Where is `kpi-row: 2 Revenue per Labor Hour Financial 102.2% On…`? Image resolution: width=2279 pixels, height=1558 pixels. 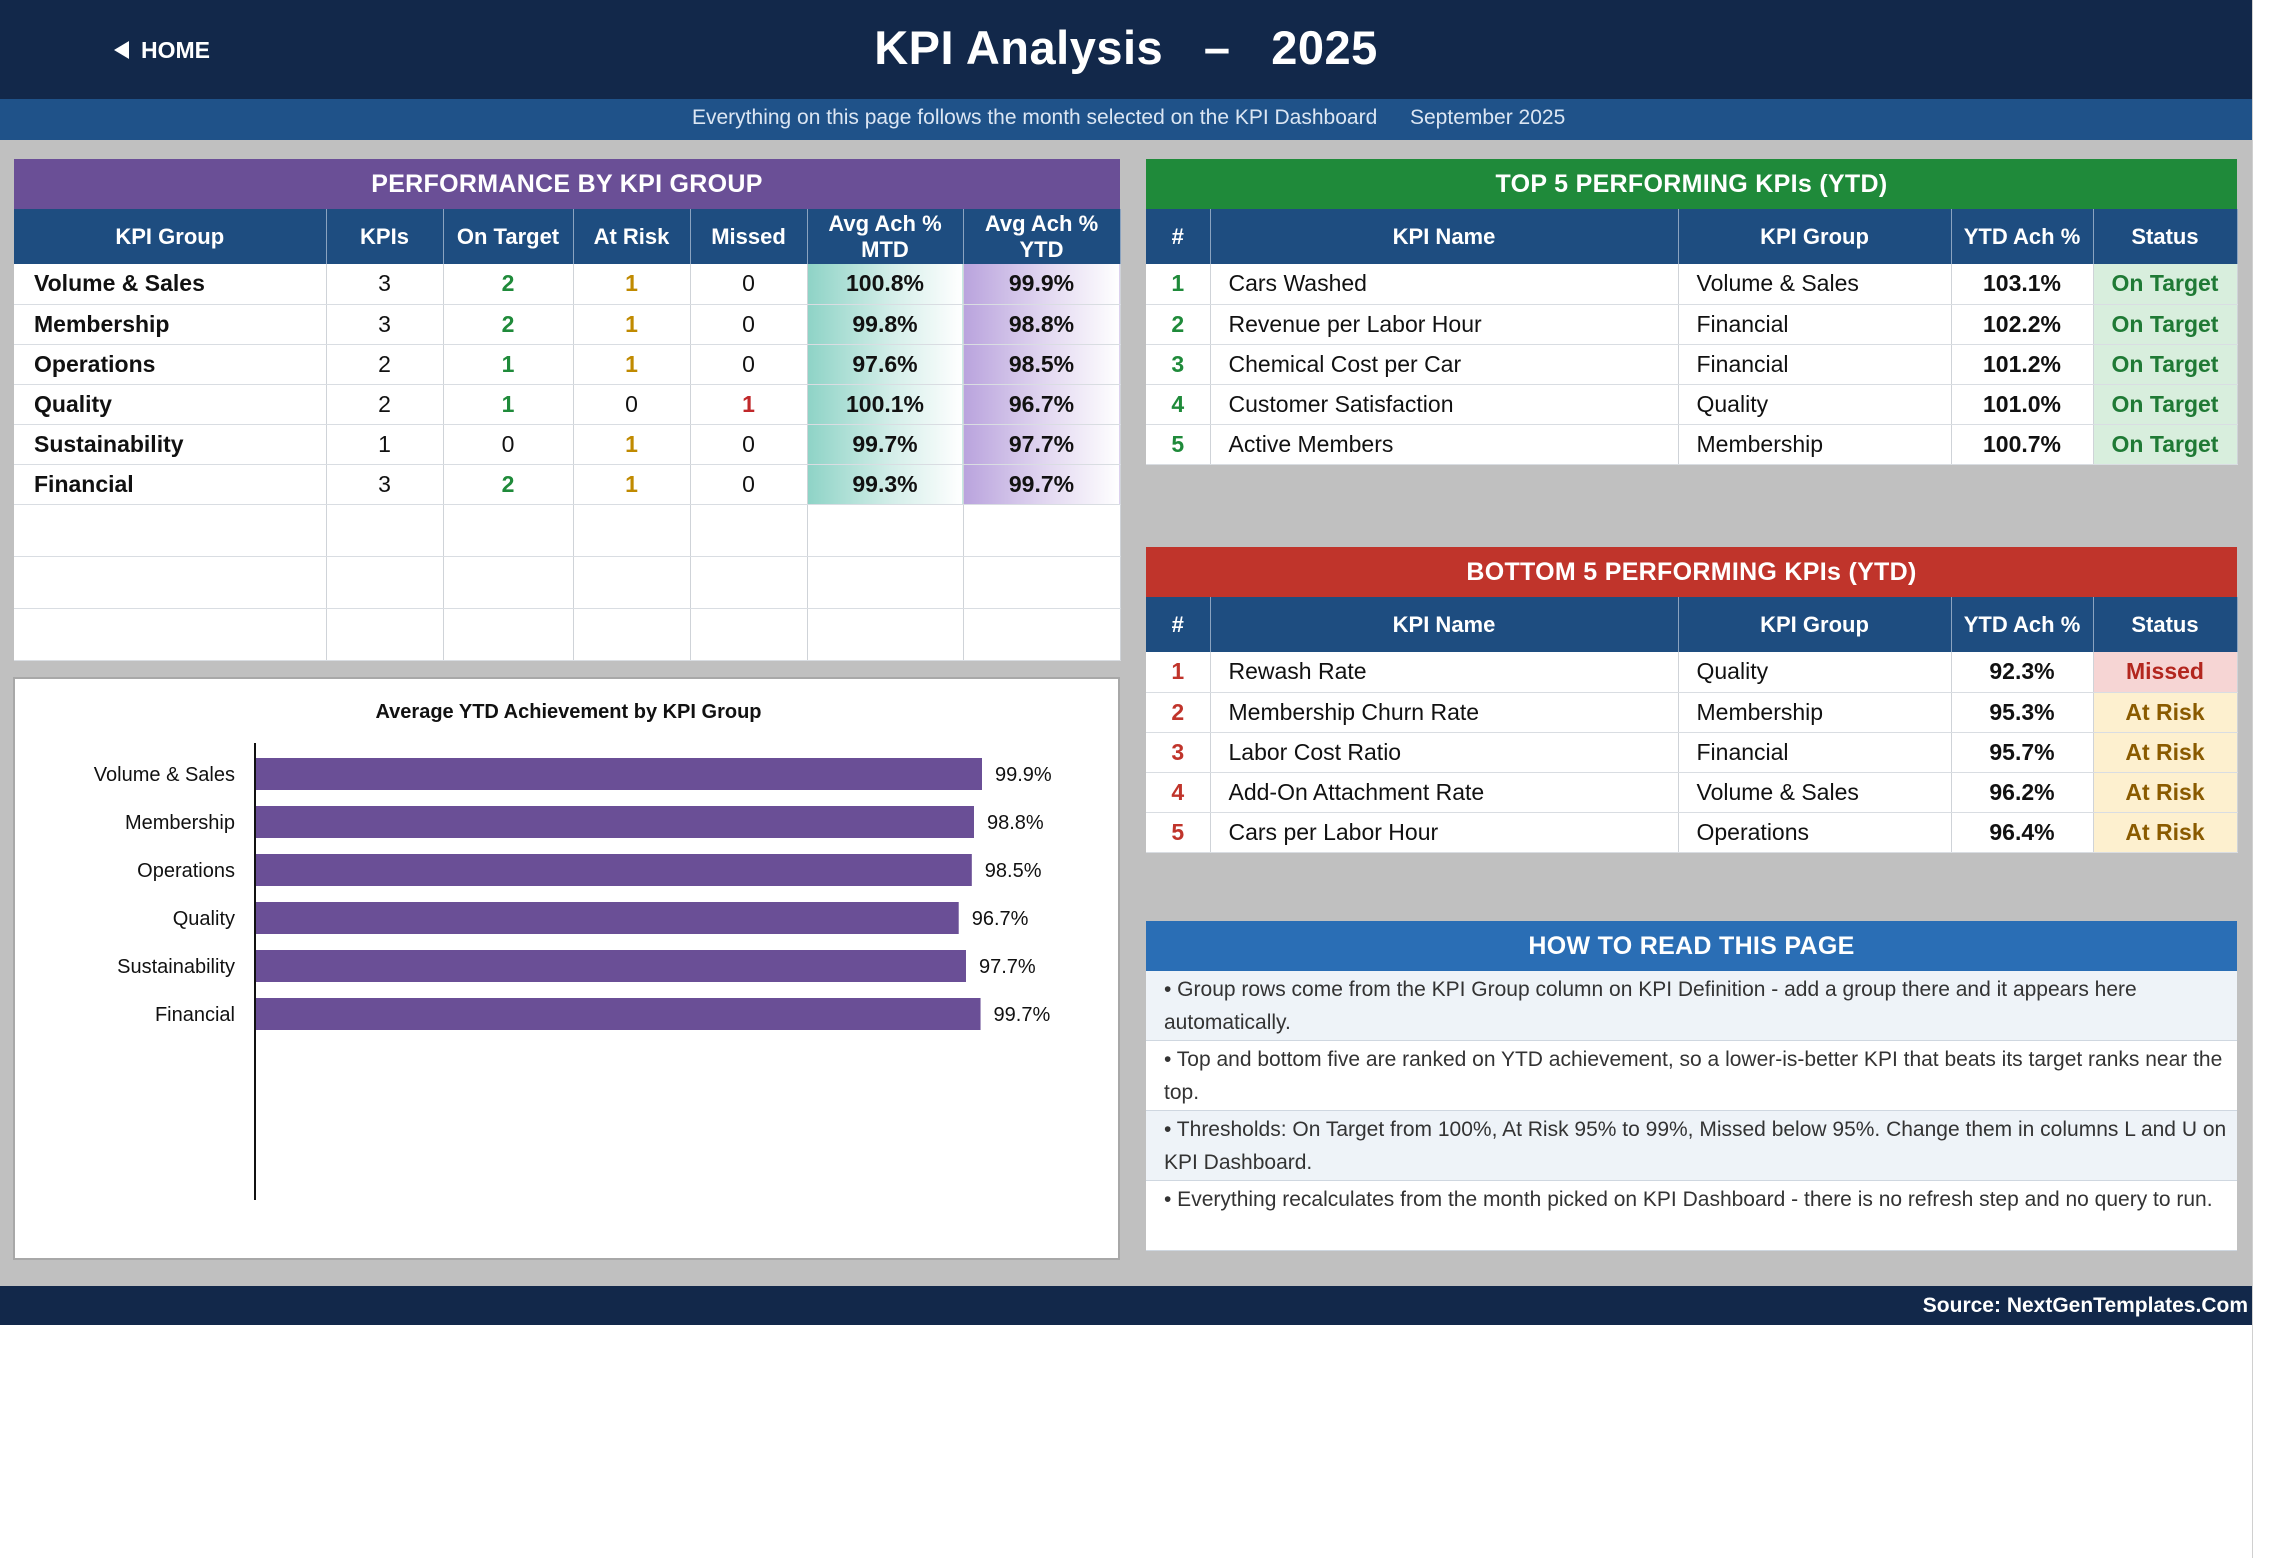
kpi-row: 2 Revenue per Labor Hour Financial 102.2% On… is located at coordinates (1692, 324).